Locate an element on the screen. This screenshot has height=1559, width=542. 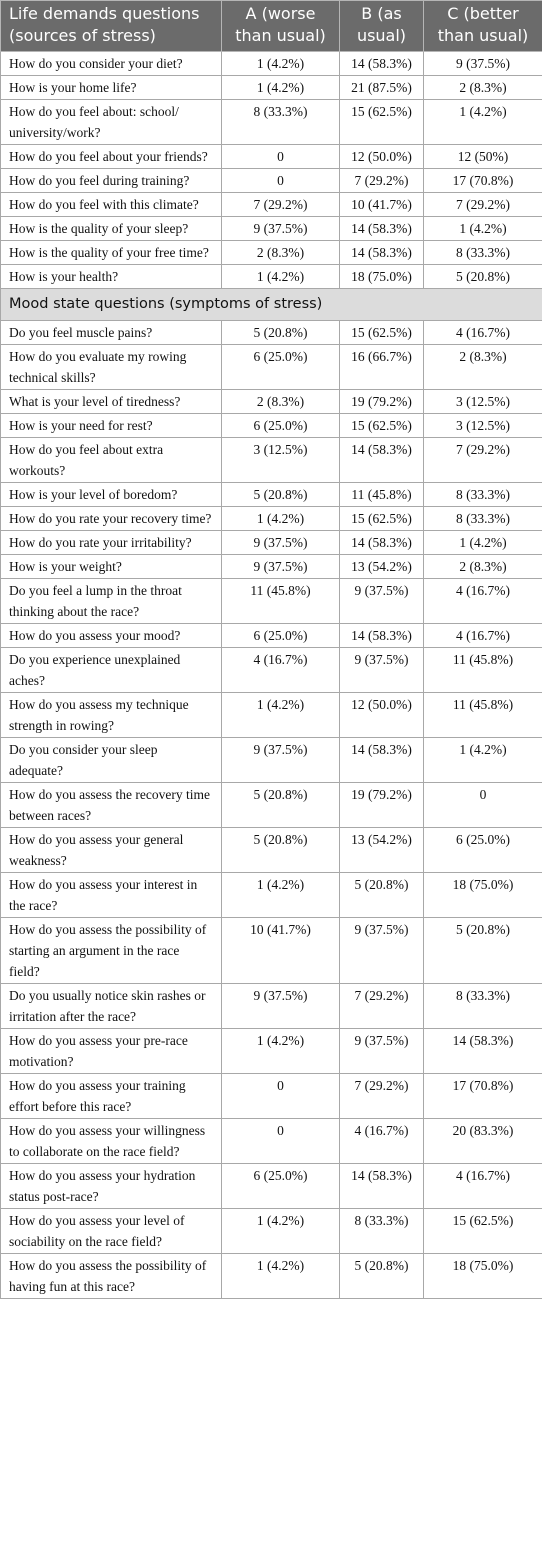
question-cell: What is your level of tiredness? is located at coordinates (111, 401).